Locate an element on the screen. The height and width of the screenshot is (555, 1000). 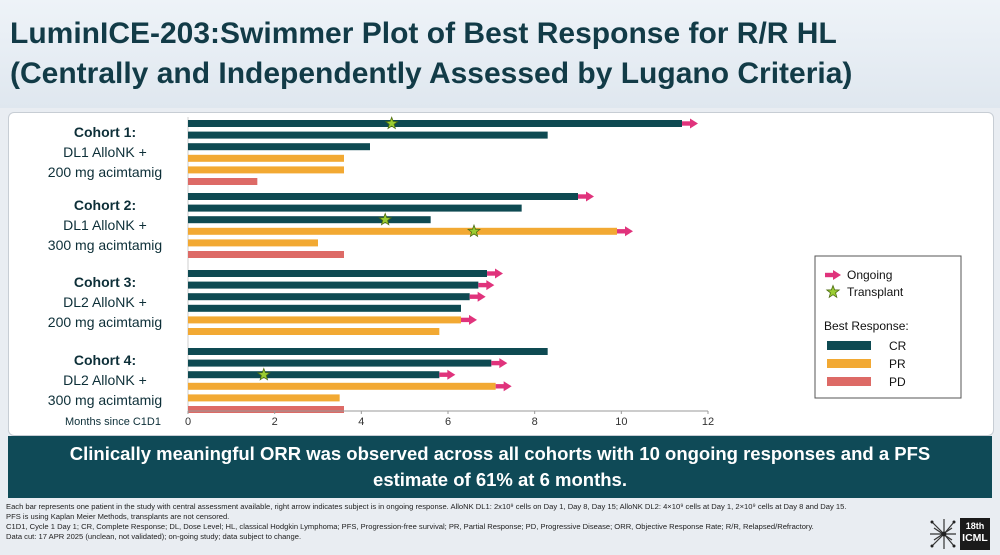
legend-ongoing-label: Ongoing is located at coordinates (869, 275).